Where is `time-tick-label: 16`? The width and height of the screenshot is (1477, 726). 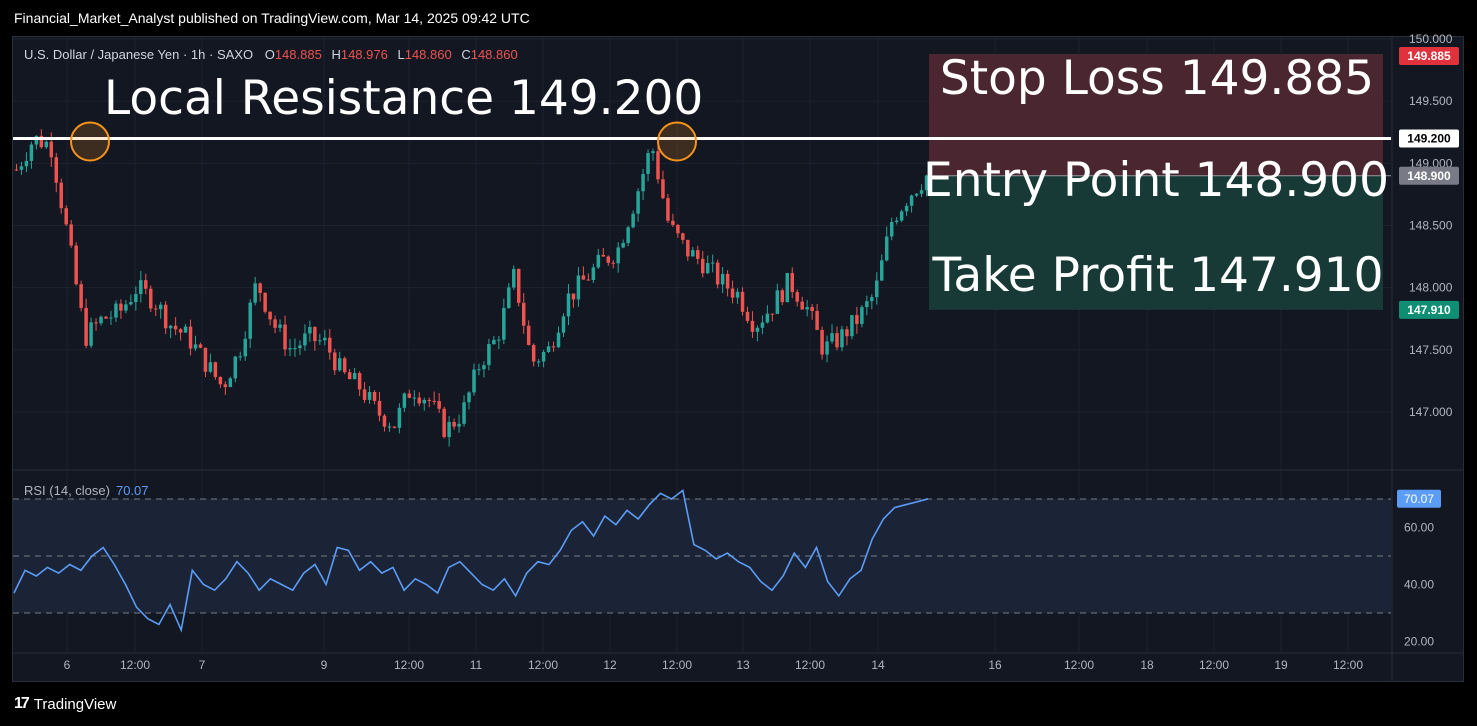
time-tick-label: 16 is located at coordinates (995, 665).